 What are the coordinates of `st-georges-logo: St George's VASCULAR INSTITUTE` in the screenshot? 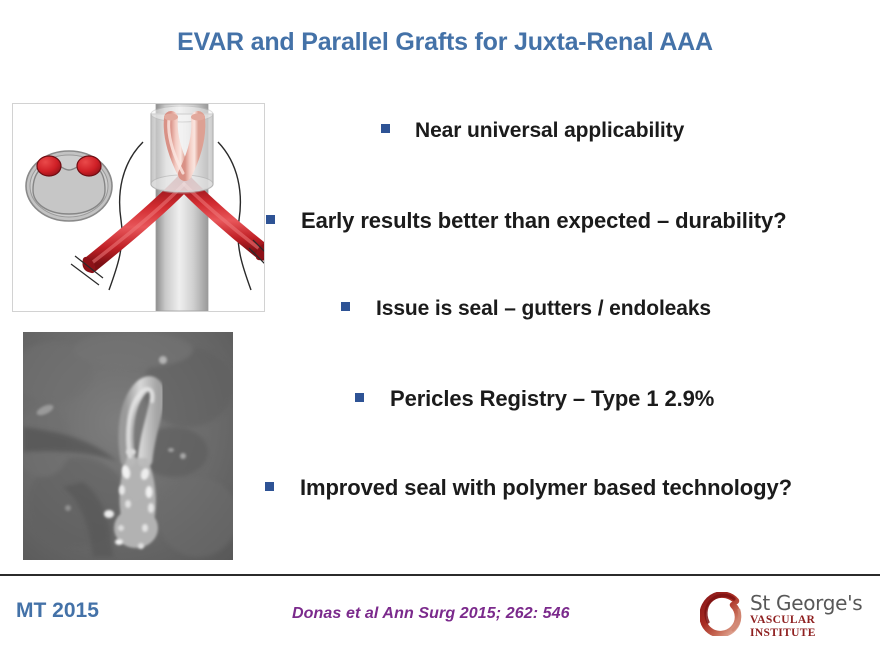 It's located at (785, 615).